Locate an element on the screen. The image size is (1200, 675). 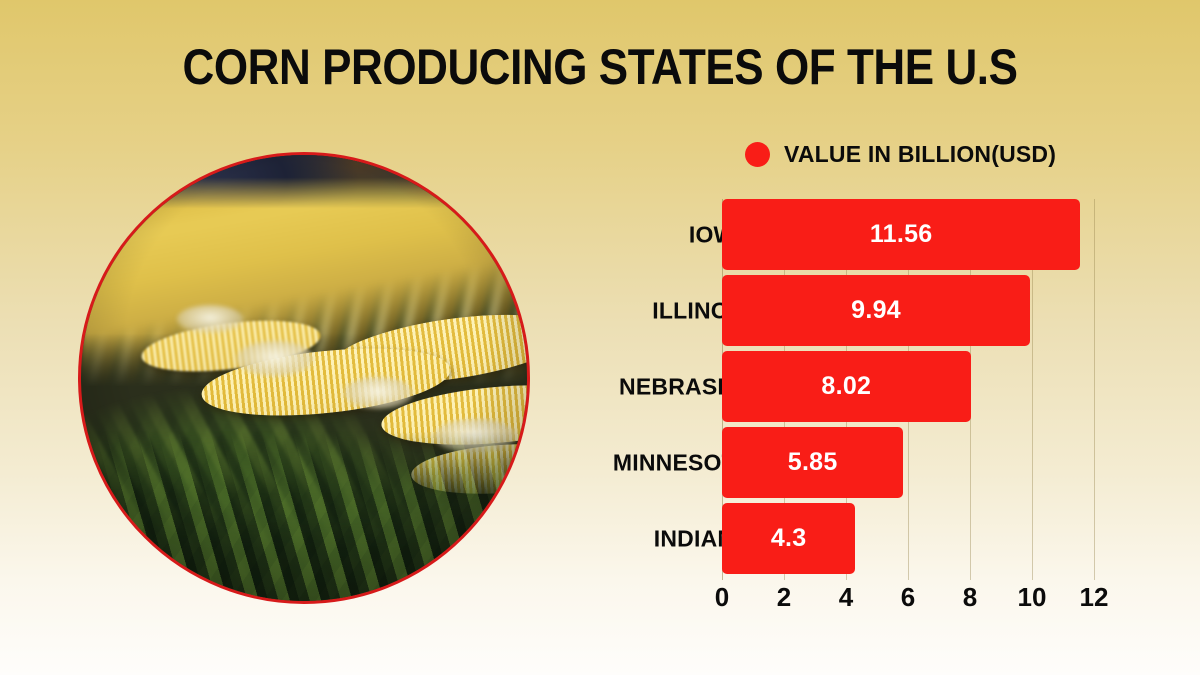
bar: 11.56 is located at coordinates (901, 234).